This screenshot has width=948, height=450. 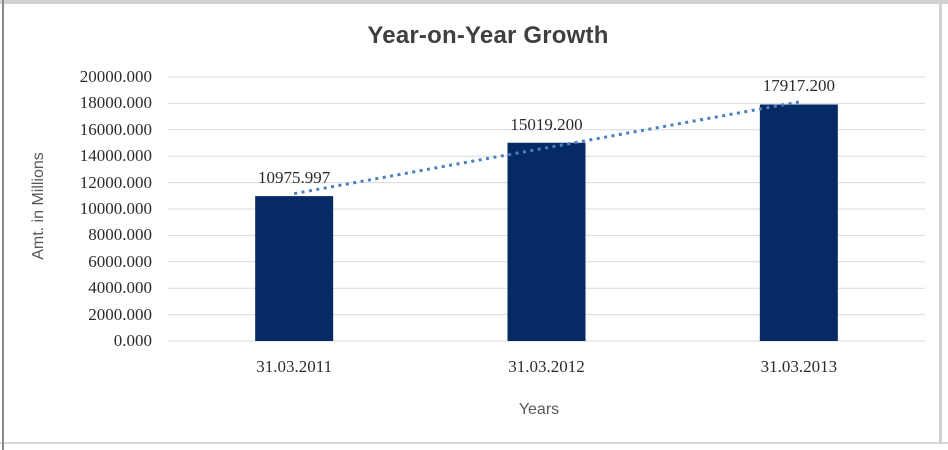 I want to click on bar-31.03.2013, so click(x=798, y=223).